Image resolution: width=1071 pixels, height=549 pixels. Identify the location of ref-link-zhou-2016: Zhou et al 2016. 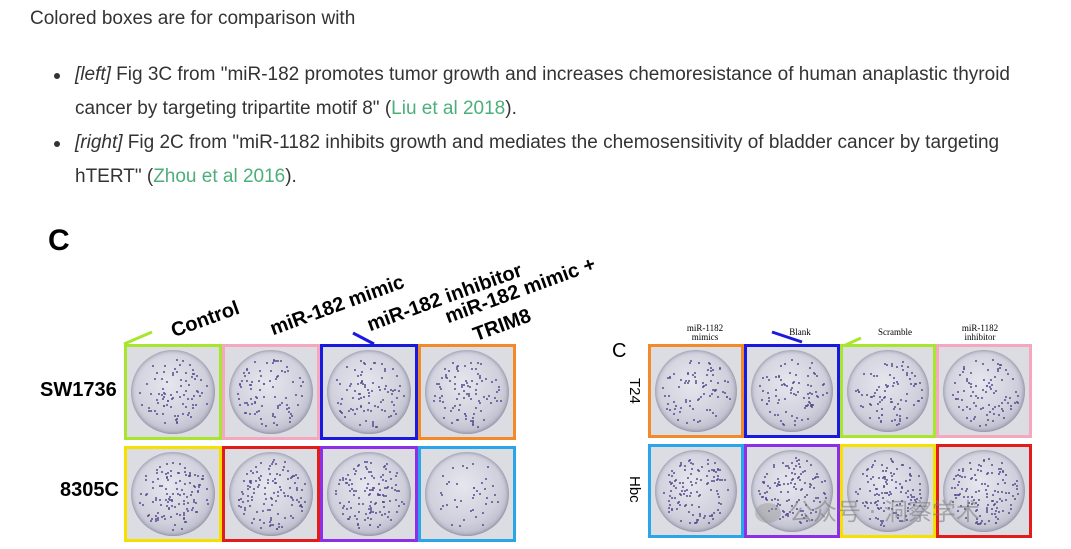
(219, 176).